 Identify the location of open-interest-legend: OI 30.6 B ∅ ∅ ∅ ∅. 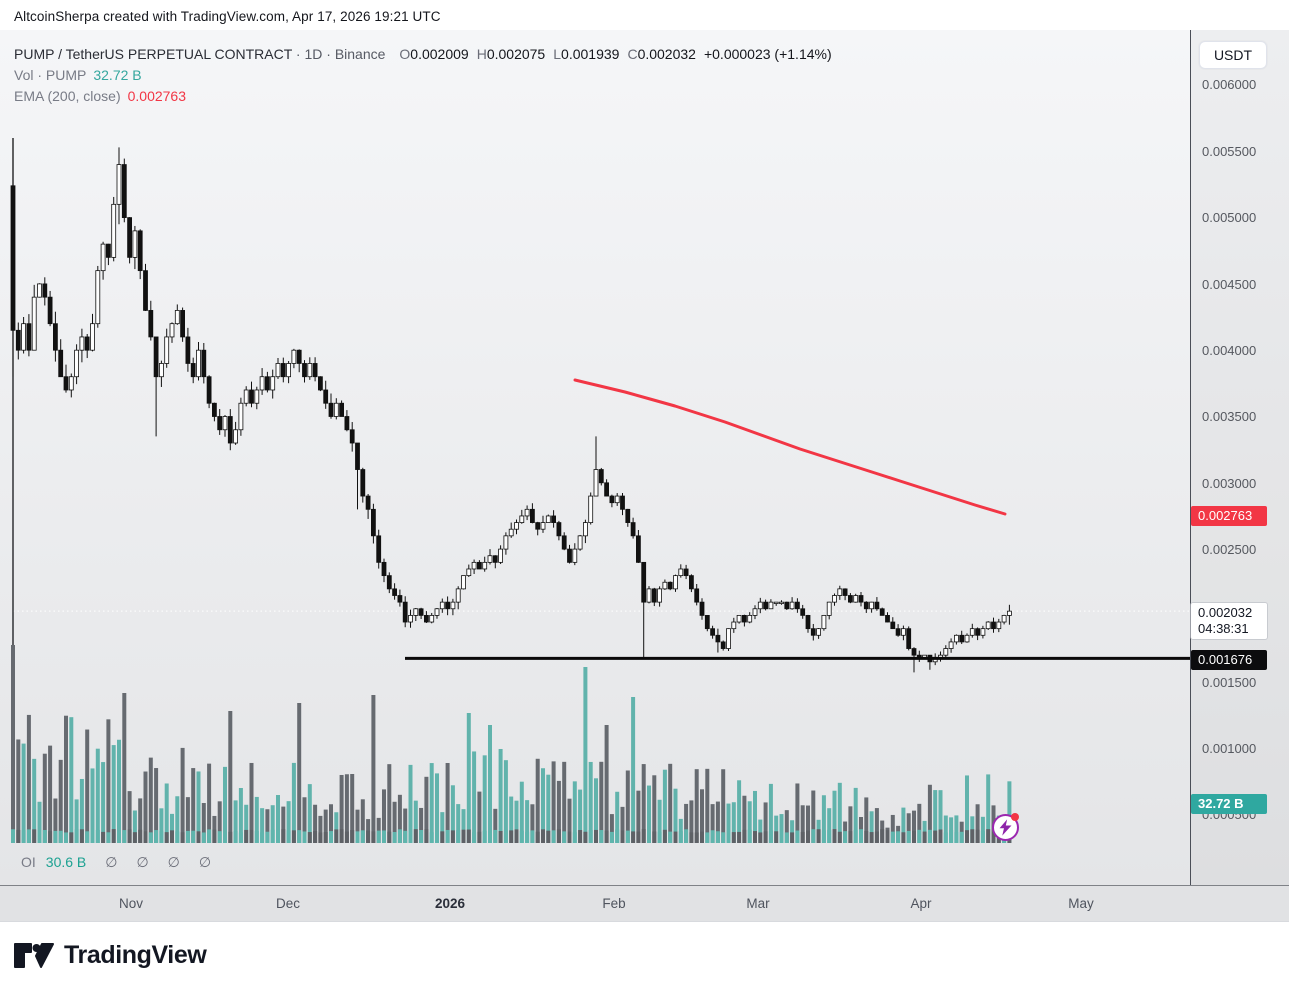
(116, 862).